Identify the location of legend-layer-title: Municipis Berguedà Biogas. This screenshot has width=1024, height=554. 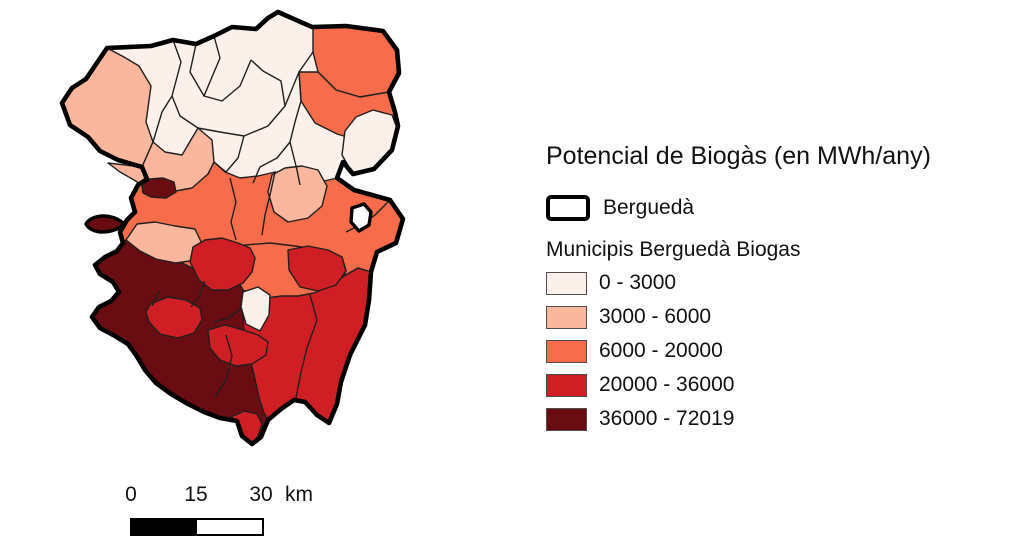
(673, 249).